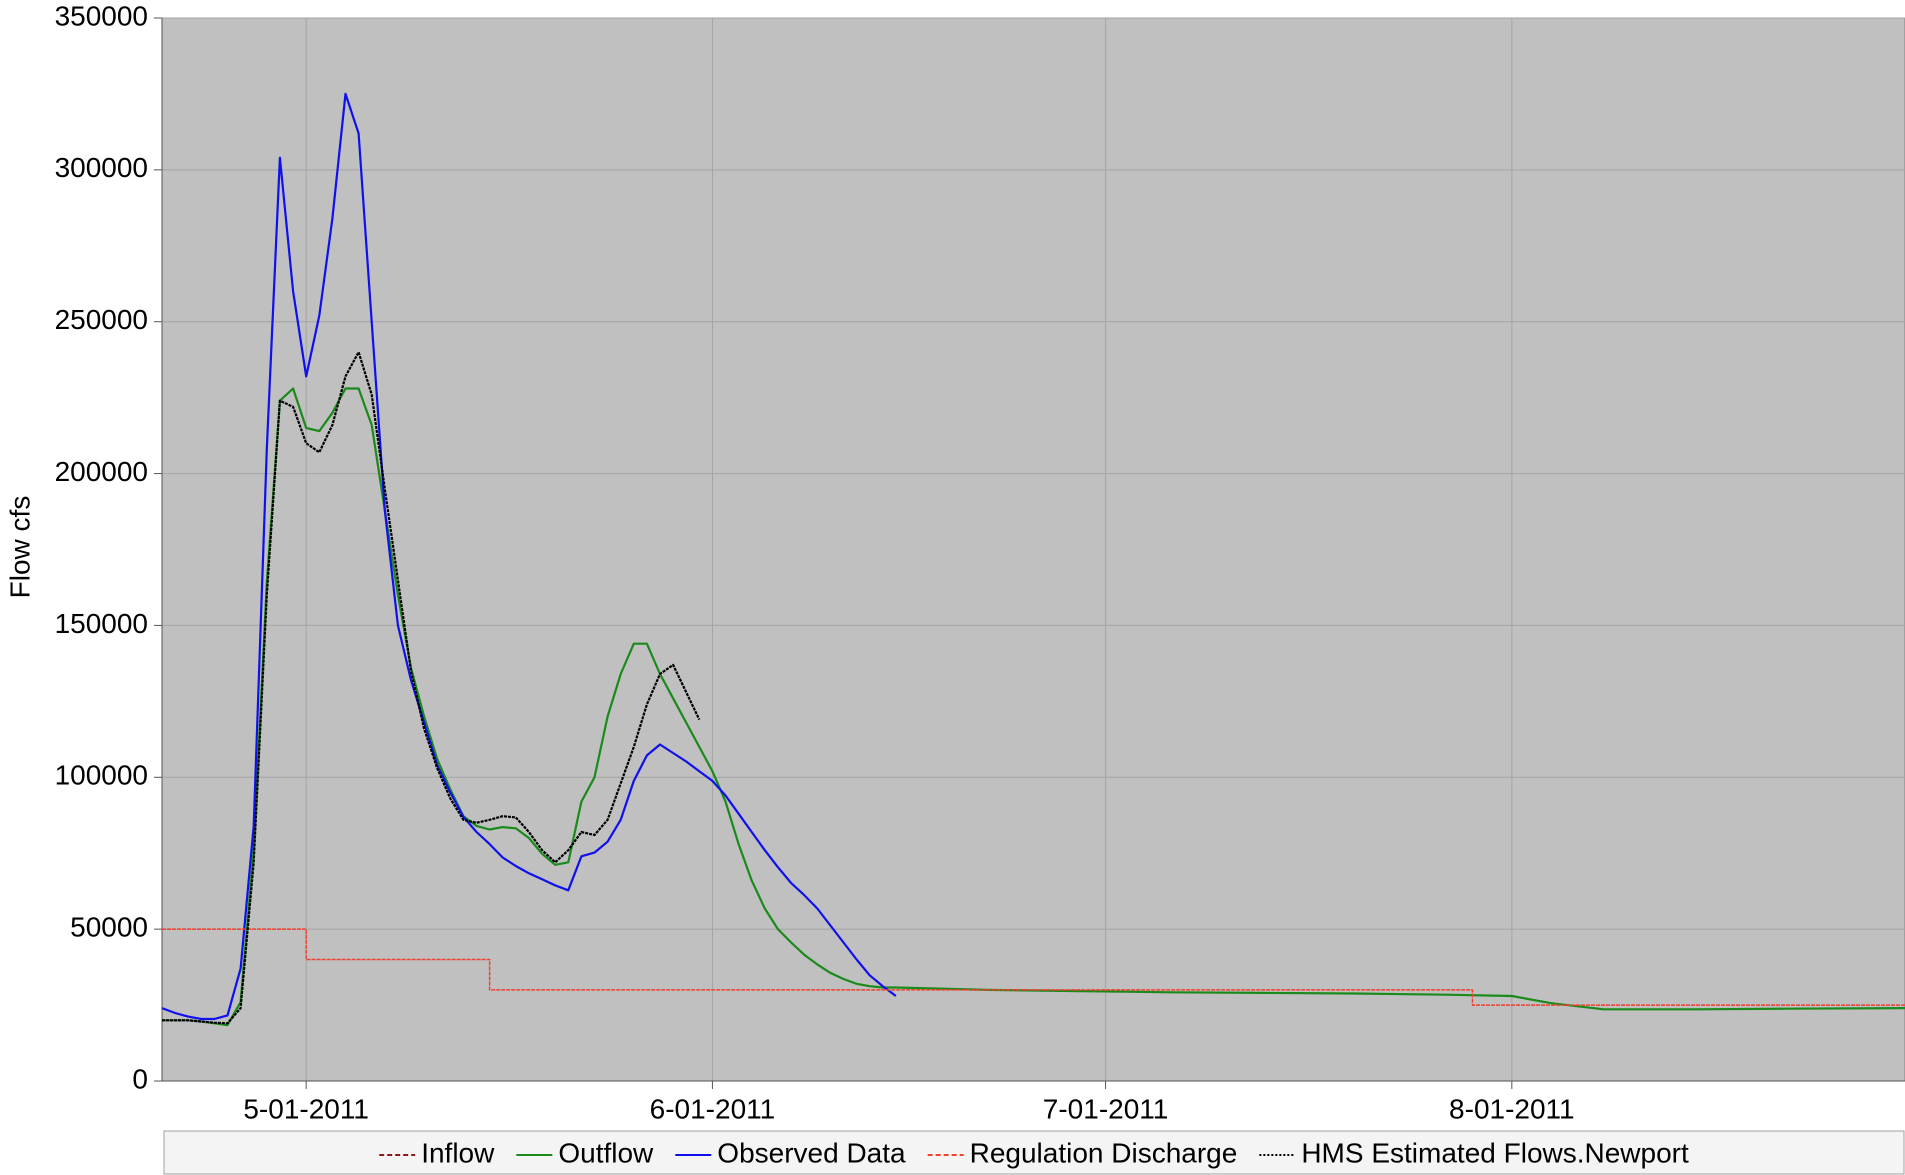 The image size is (1905, 1175). What do you see at coordinates (306, 1108) in the screenshot?
I see `x-tick-label: 5-01-2011` at bounding box center [306, 1108].